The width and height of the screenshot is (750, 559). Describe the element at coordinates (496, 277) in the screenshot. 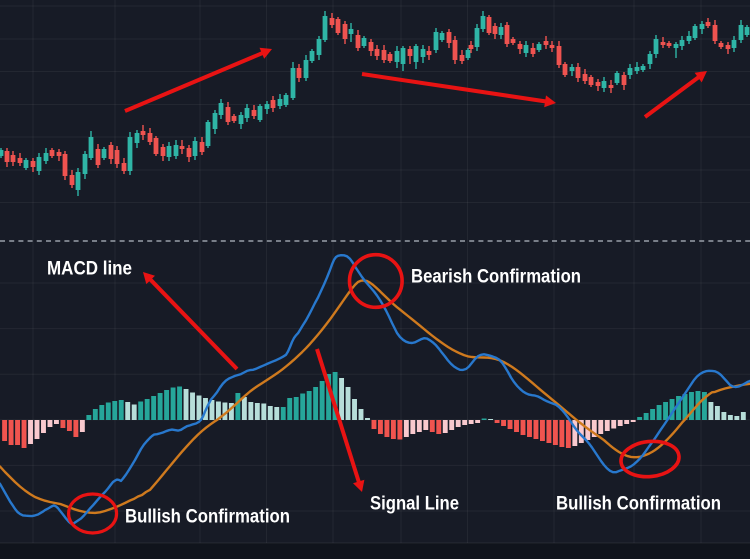

I see `svg-text: Bearish Confirmation` at that location.